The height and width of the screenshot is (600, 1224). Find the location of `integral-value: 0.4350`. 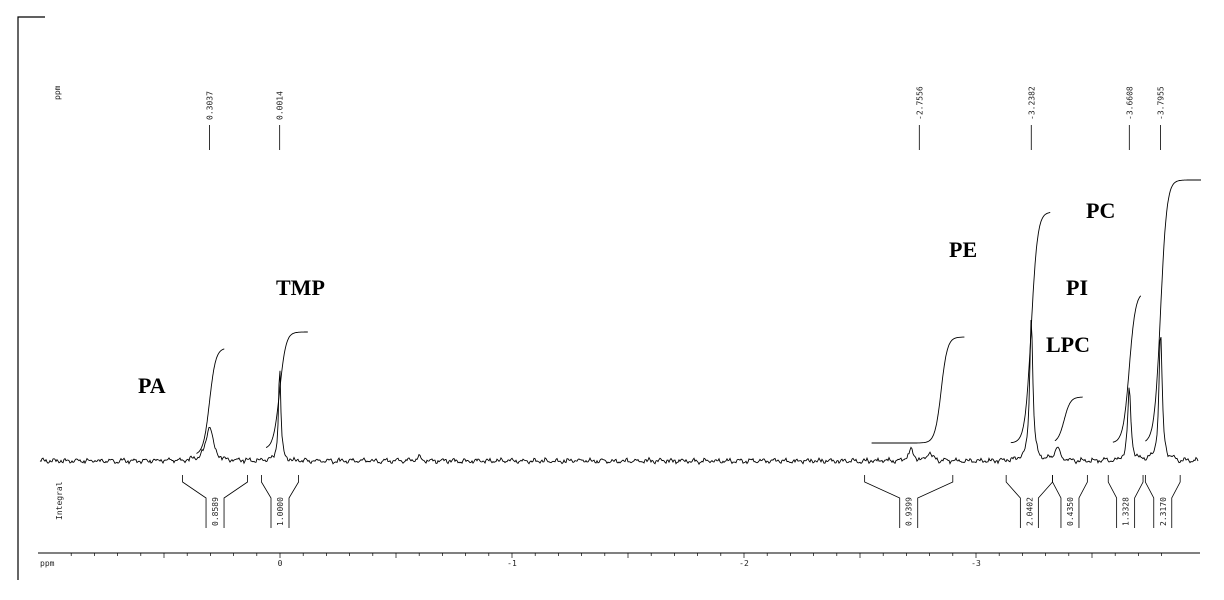

integral-value: 0.4350 is located at coordinates (1070, 511).